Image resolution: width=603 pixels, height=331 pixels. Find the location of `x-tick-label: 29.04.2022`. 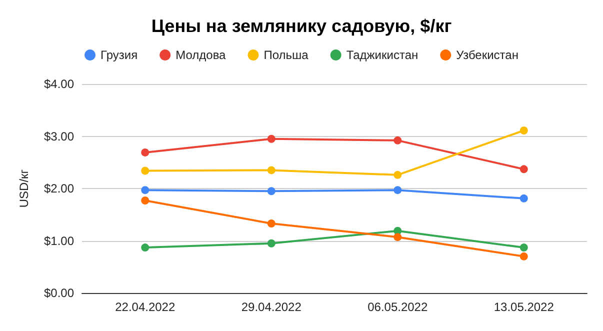

x-tick-label: 29.04.2022 is located at coordinates (271, 307).